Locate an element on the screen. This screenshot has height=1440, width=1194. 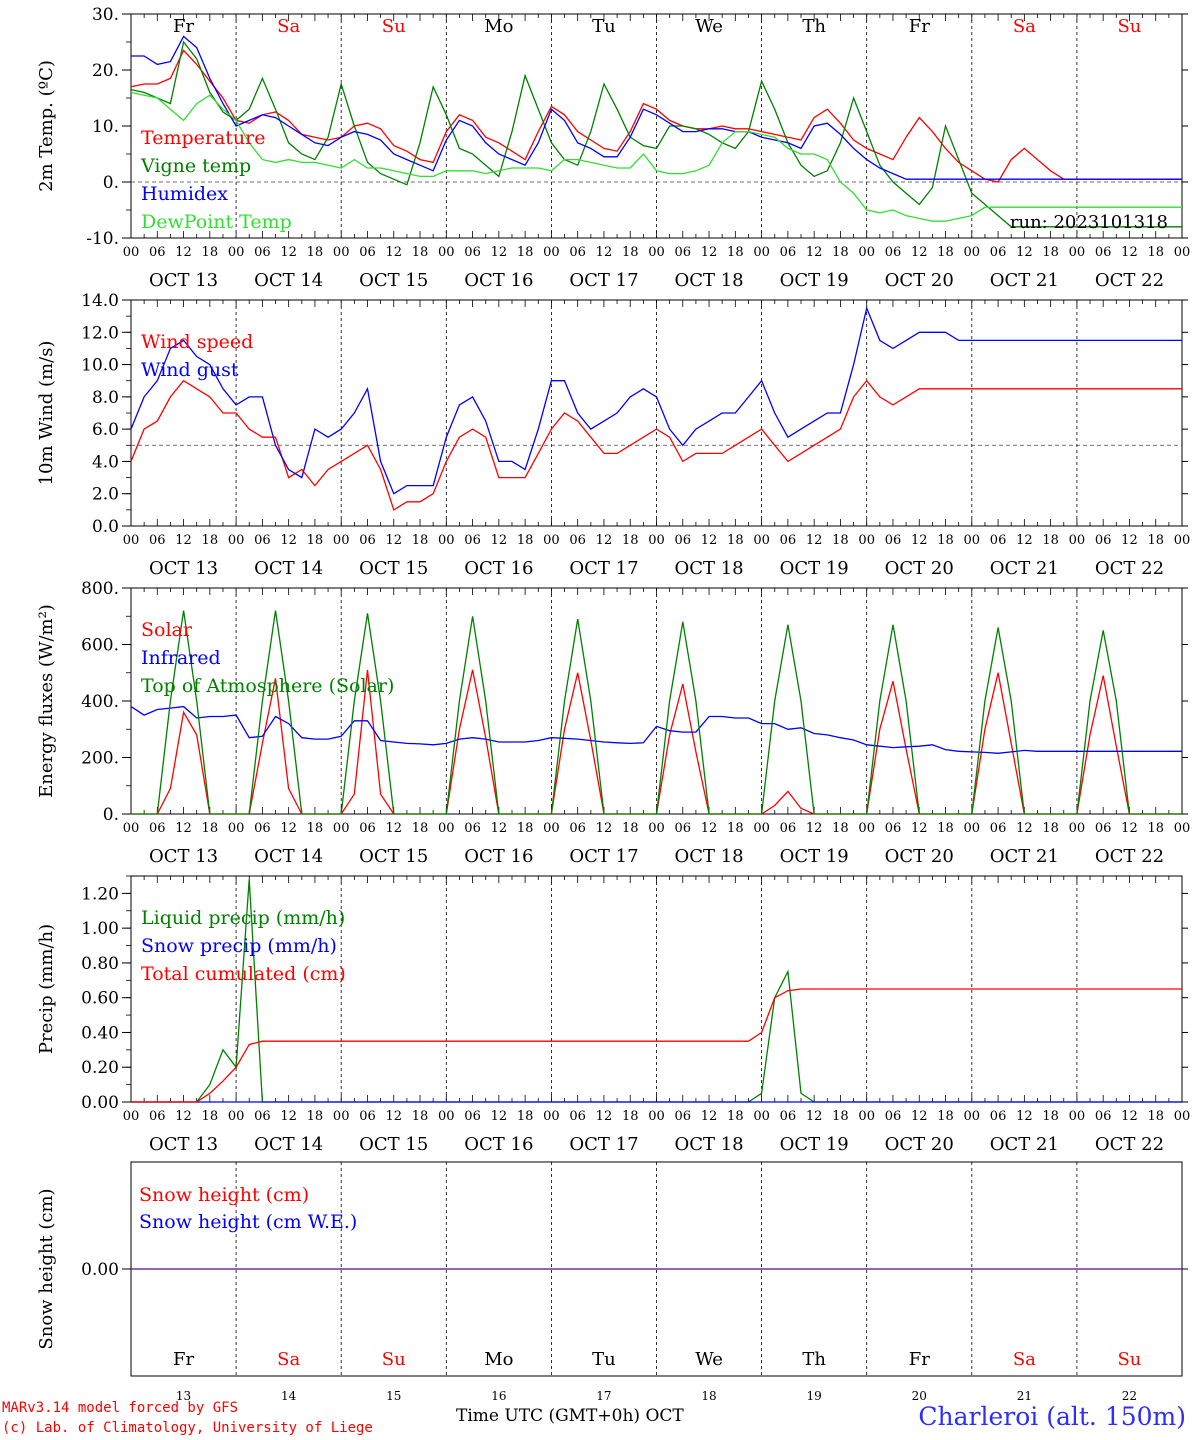
day-name-label: We is located at coordinates (709, 1359).